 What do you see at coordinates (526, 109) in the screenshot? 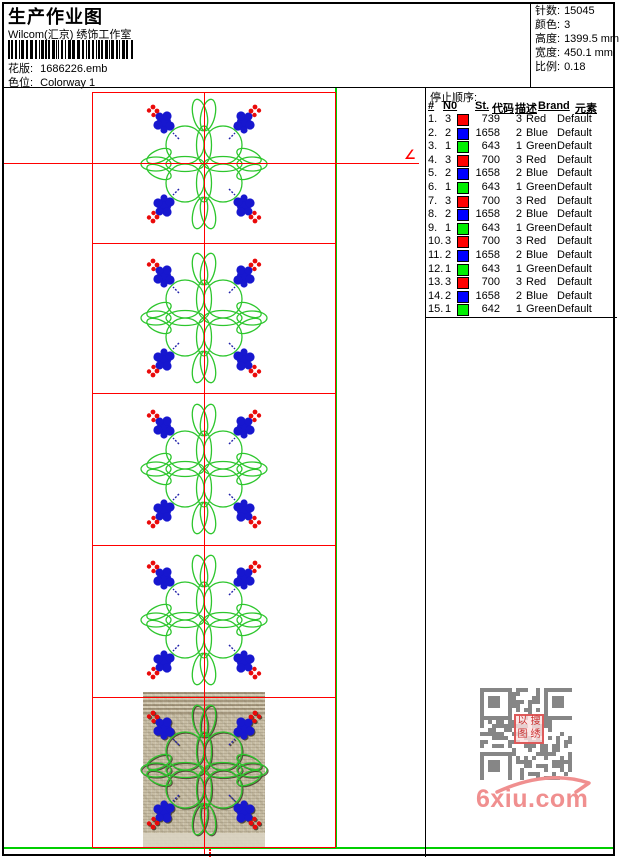
I see `column-header: 描述` at bounding box center [526, 109].